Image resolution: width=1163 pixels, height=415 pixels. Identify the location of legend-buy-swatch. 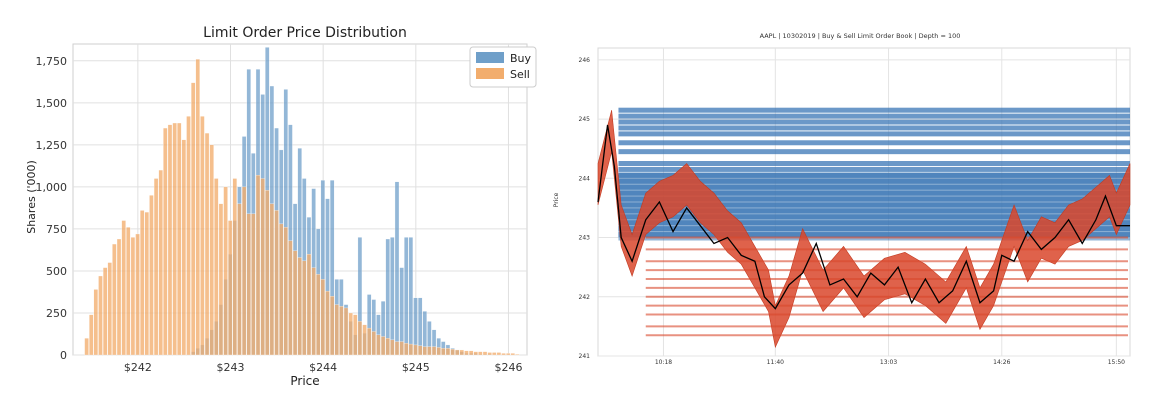
(490, 57).